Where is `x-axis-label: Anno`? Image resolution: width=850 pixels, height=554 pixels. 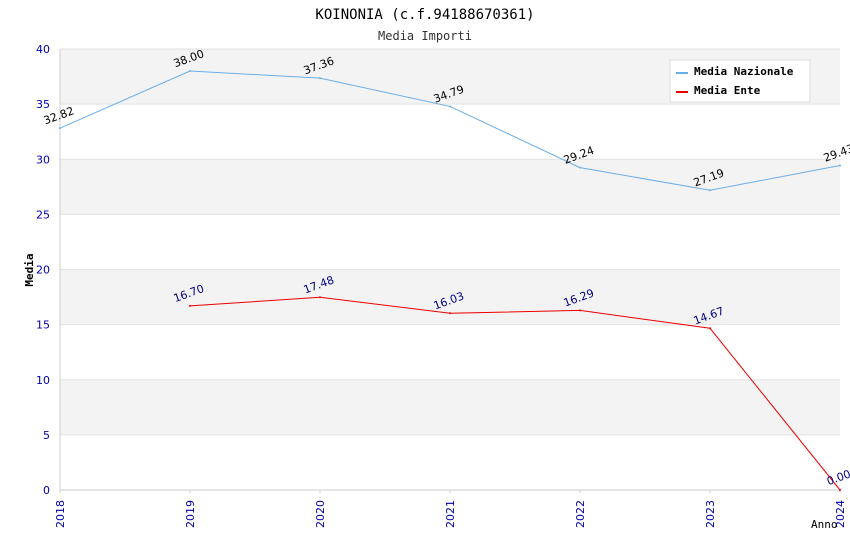
x-axis-label: Anno is located at coordinates (824, 524).